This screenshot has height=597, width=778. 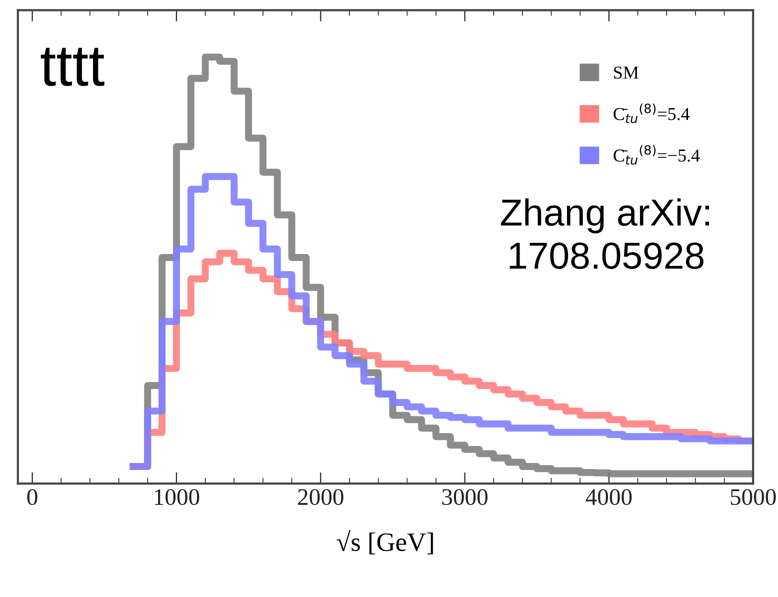 What do you see at coordinates (609, 497) in the screenshot?
I see `x-tick-label: 4000` at bounding box center [609, 497].